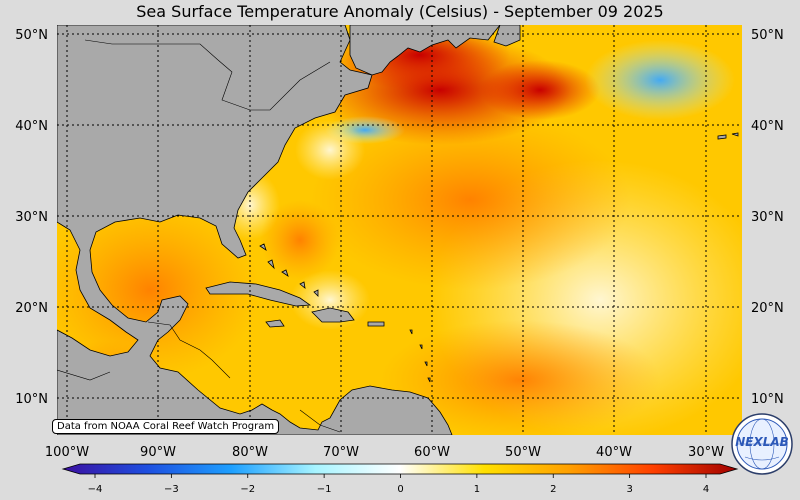 This screenshot has height=500, width=800. I want to click on hispaniola, so click(333, 315).